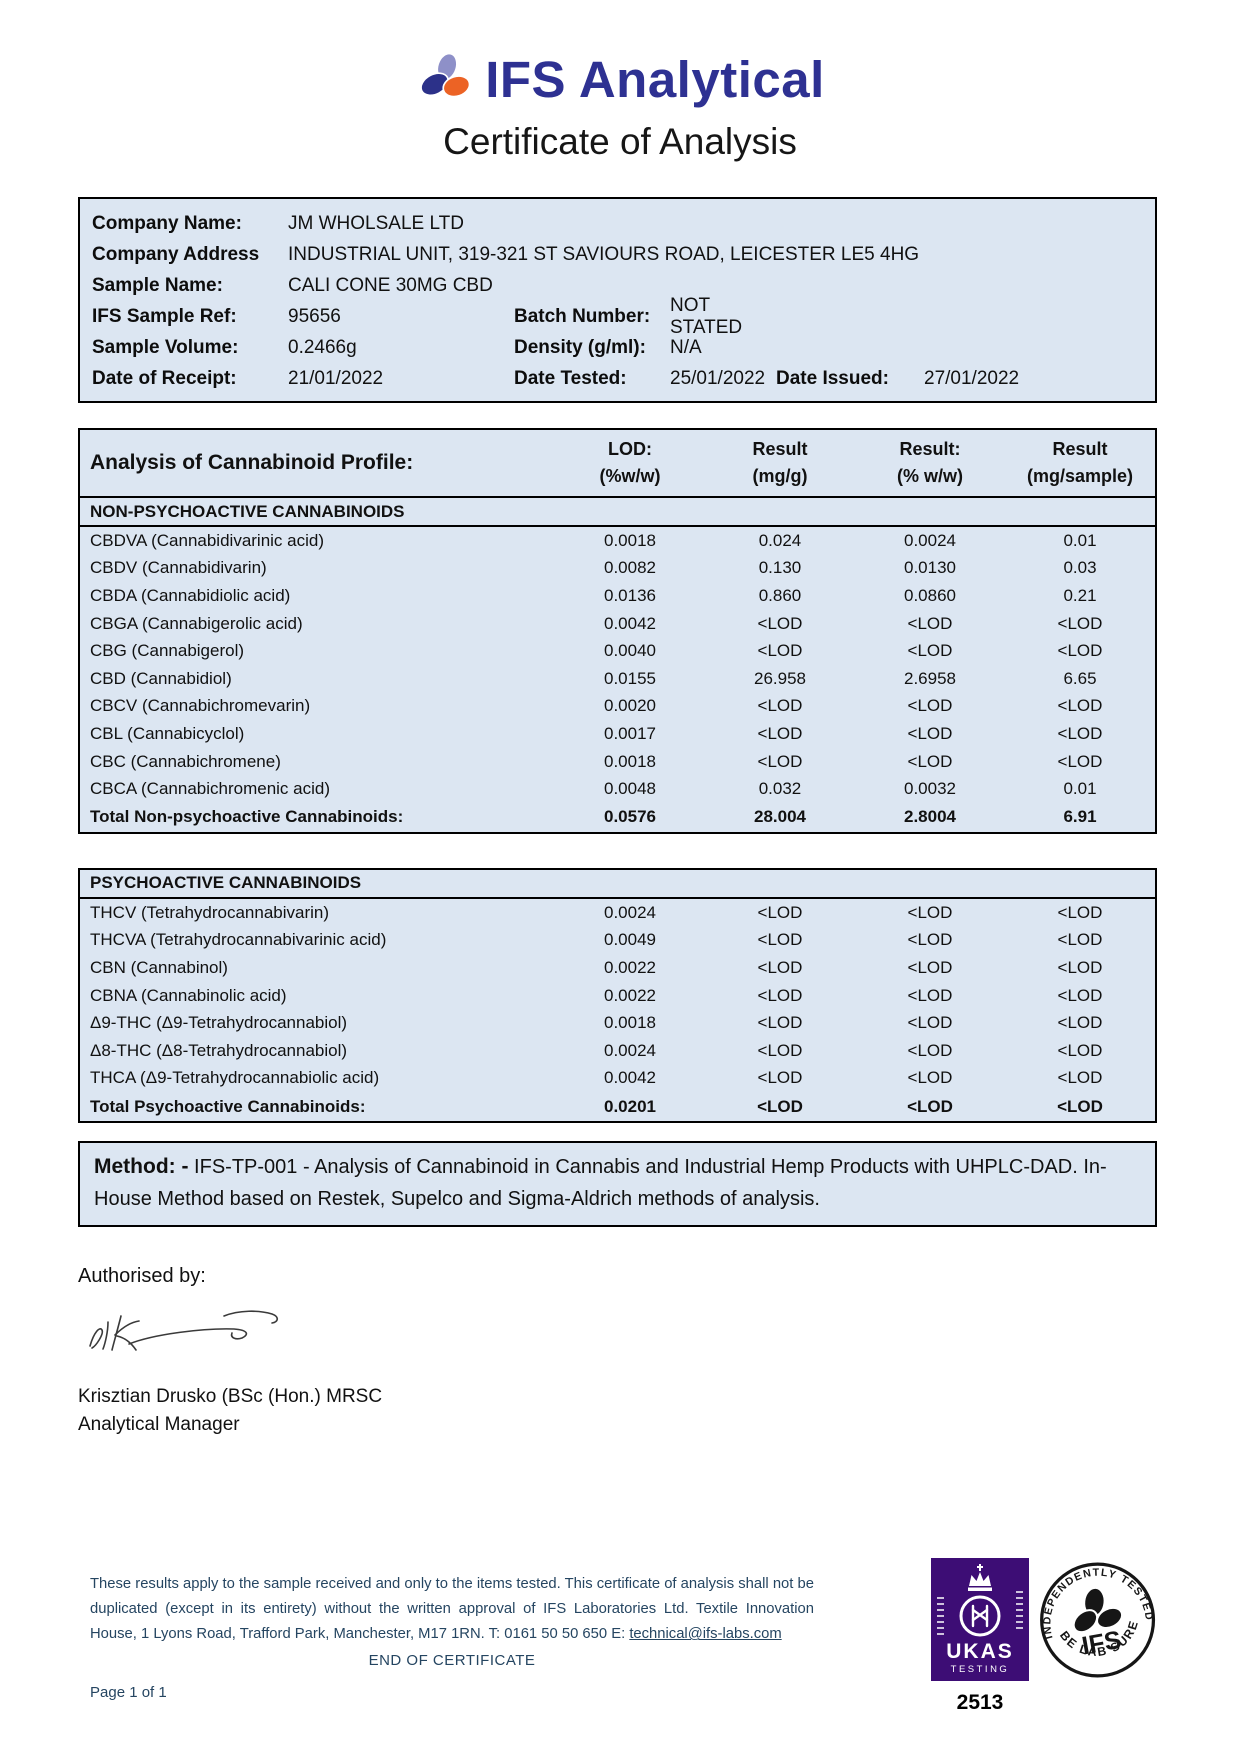 The width and height of the screenshot is (1240, 1754). What do you see at coordinates (1080, 595) in the screenshot?
I see `value-cell: 0.21` at bounding box center [1080, 595].